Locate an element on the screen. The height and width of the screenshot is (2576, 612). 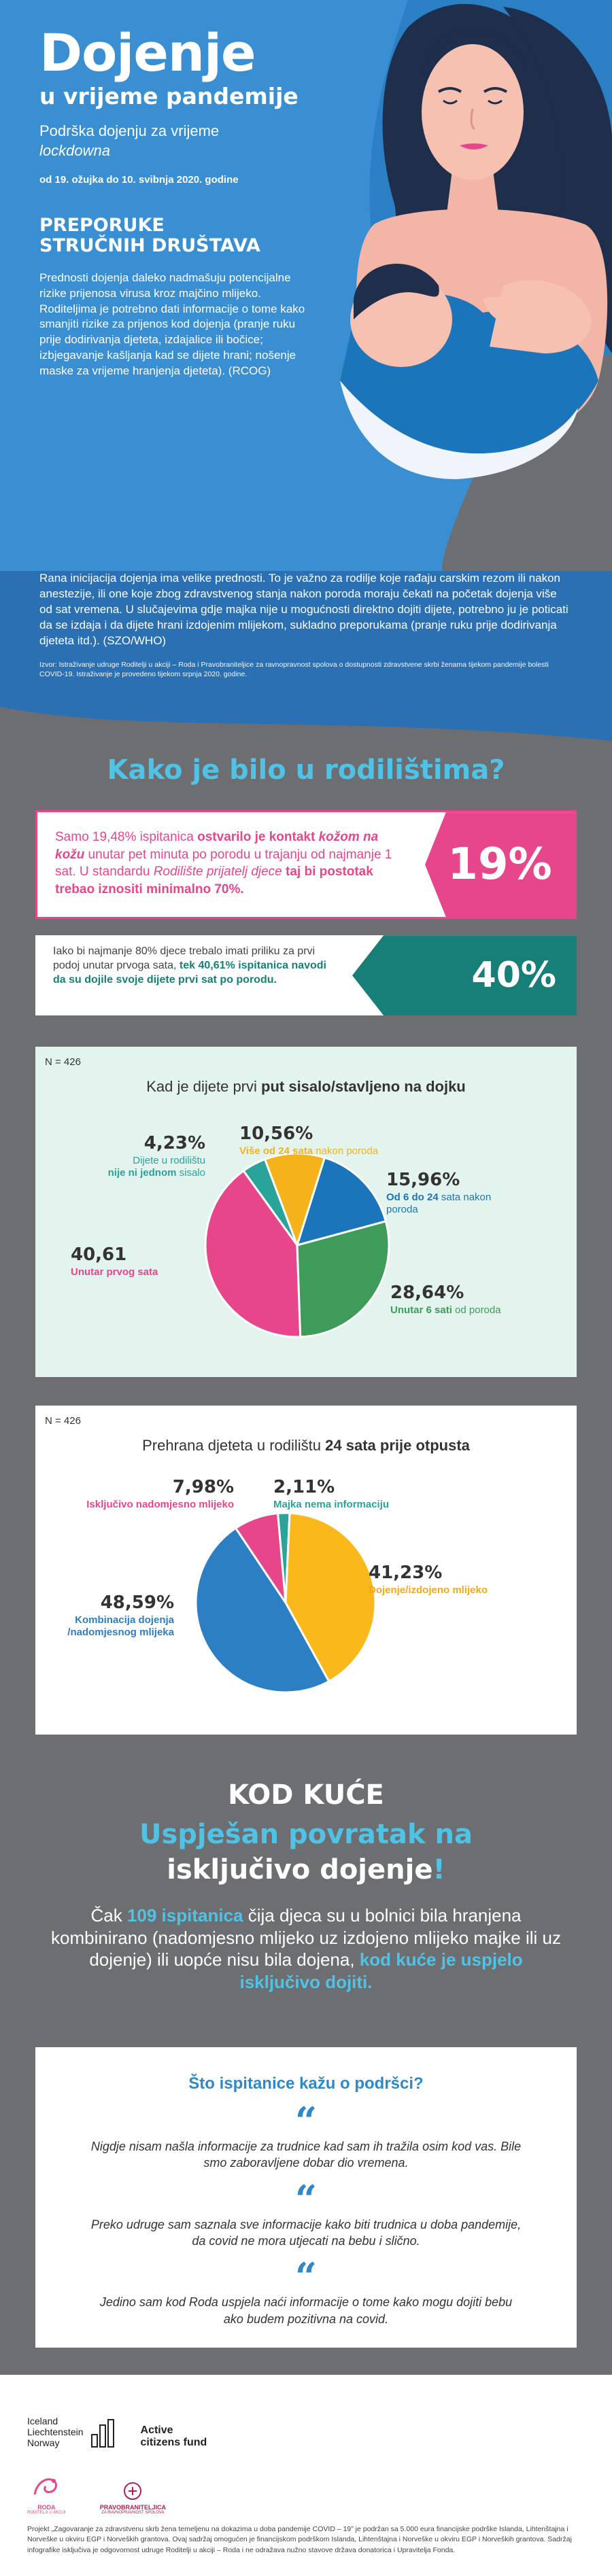
at-home-subtitle-2-text: isključivo dojenje is located at coordinates (300, 1870).